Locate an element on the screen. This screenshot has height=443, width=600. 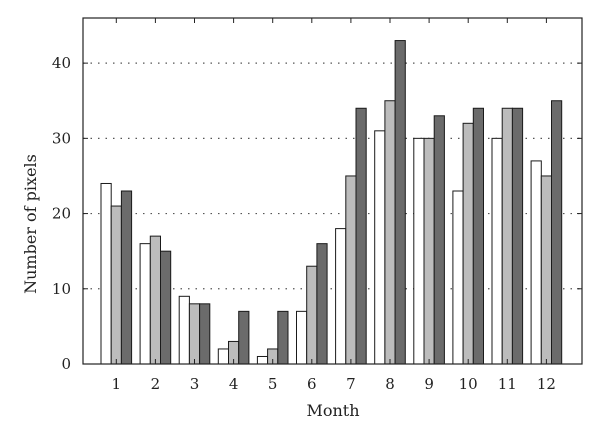
x-tick-label: 10 is located at coordinates (468, 384).